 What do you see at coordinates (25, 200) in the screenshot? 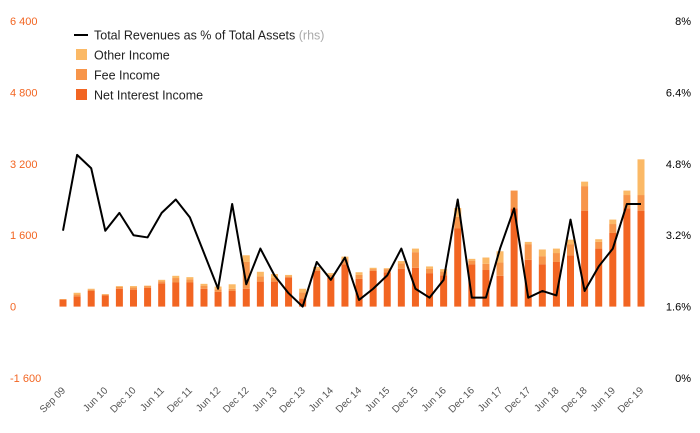
I see `y-axis-left: 6 400 4 800 3 200 1 600 0 -1 600` at bounding box center [25, 200].